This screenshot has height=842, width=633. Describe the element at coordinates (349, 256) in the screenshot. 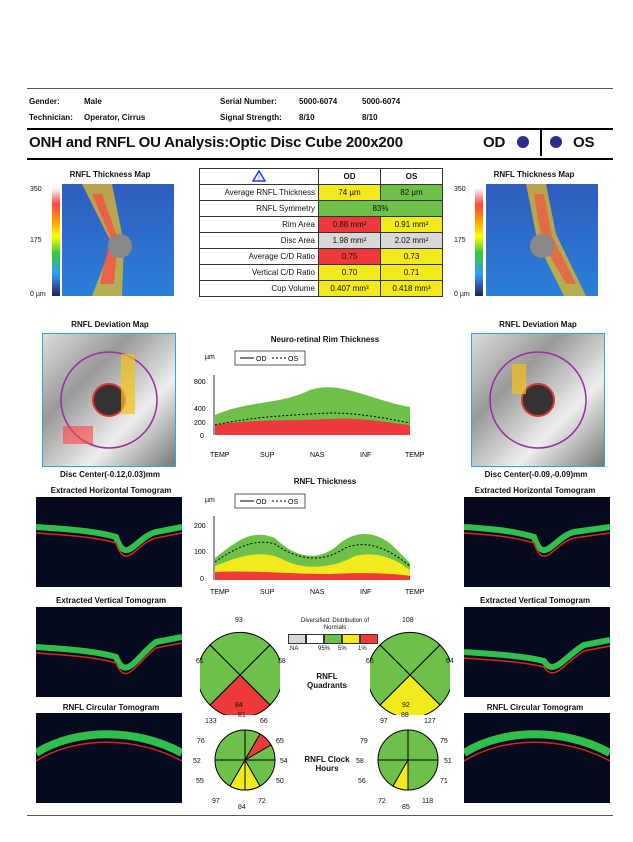

I see `row-od-value: 0.75` at that location.